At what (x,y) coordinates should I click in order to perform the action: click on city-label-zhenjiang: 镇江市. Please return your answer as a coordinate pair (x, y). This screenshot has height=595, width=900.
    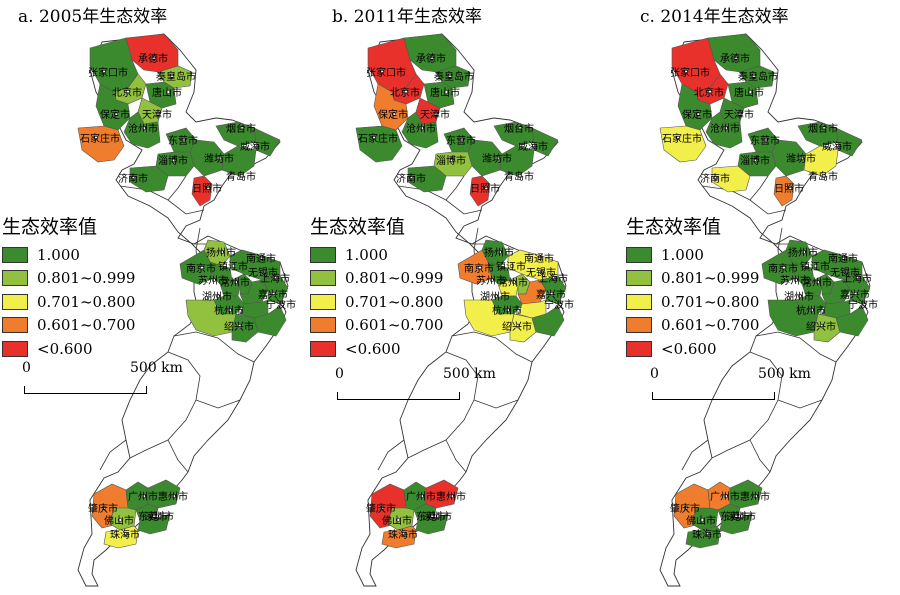
    Looking at the image, I should click on (815, 266).